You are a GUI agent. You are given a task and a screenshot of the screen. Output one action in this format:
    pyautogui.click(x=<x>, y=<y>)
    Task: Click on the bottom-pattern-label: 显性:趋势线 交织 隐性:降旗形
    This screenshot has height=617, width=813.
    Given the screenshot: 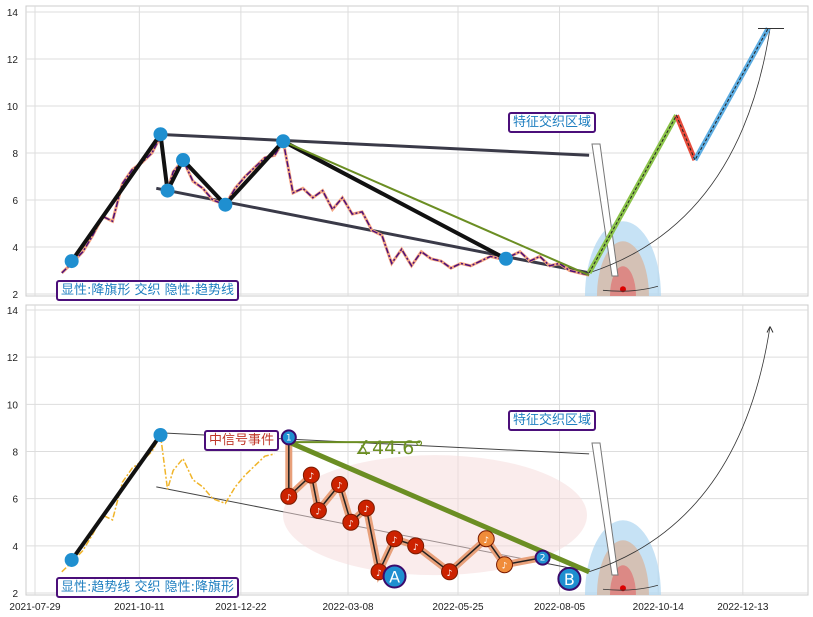 What is the action you would take?
    pyautogui.click(x=148, y=587)
    